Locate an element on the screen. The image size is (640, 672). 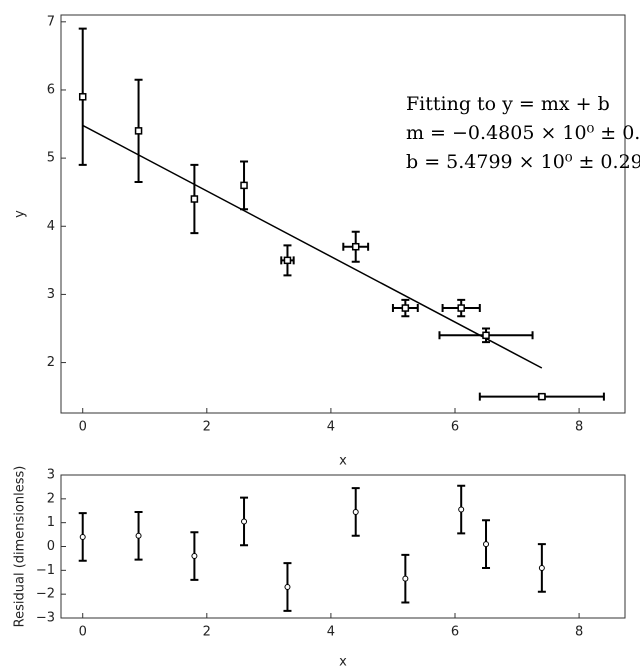
y-tick-label: 5 is located at coordinates (51, 158).